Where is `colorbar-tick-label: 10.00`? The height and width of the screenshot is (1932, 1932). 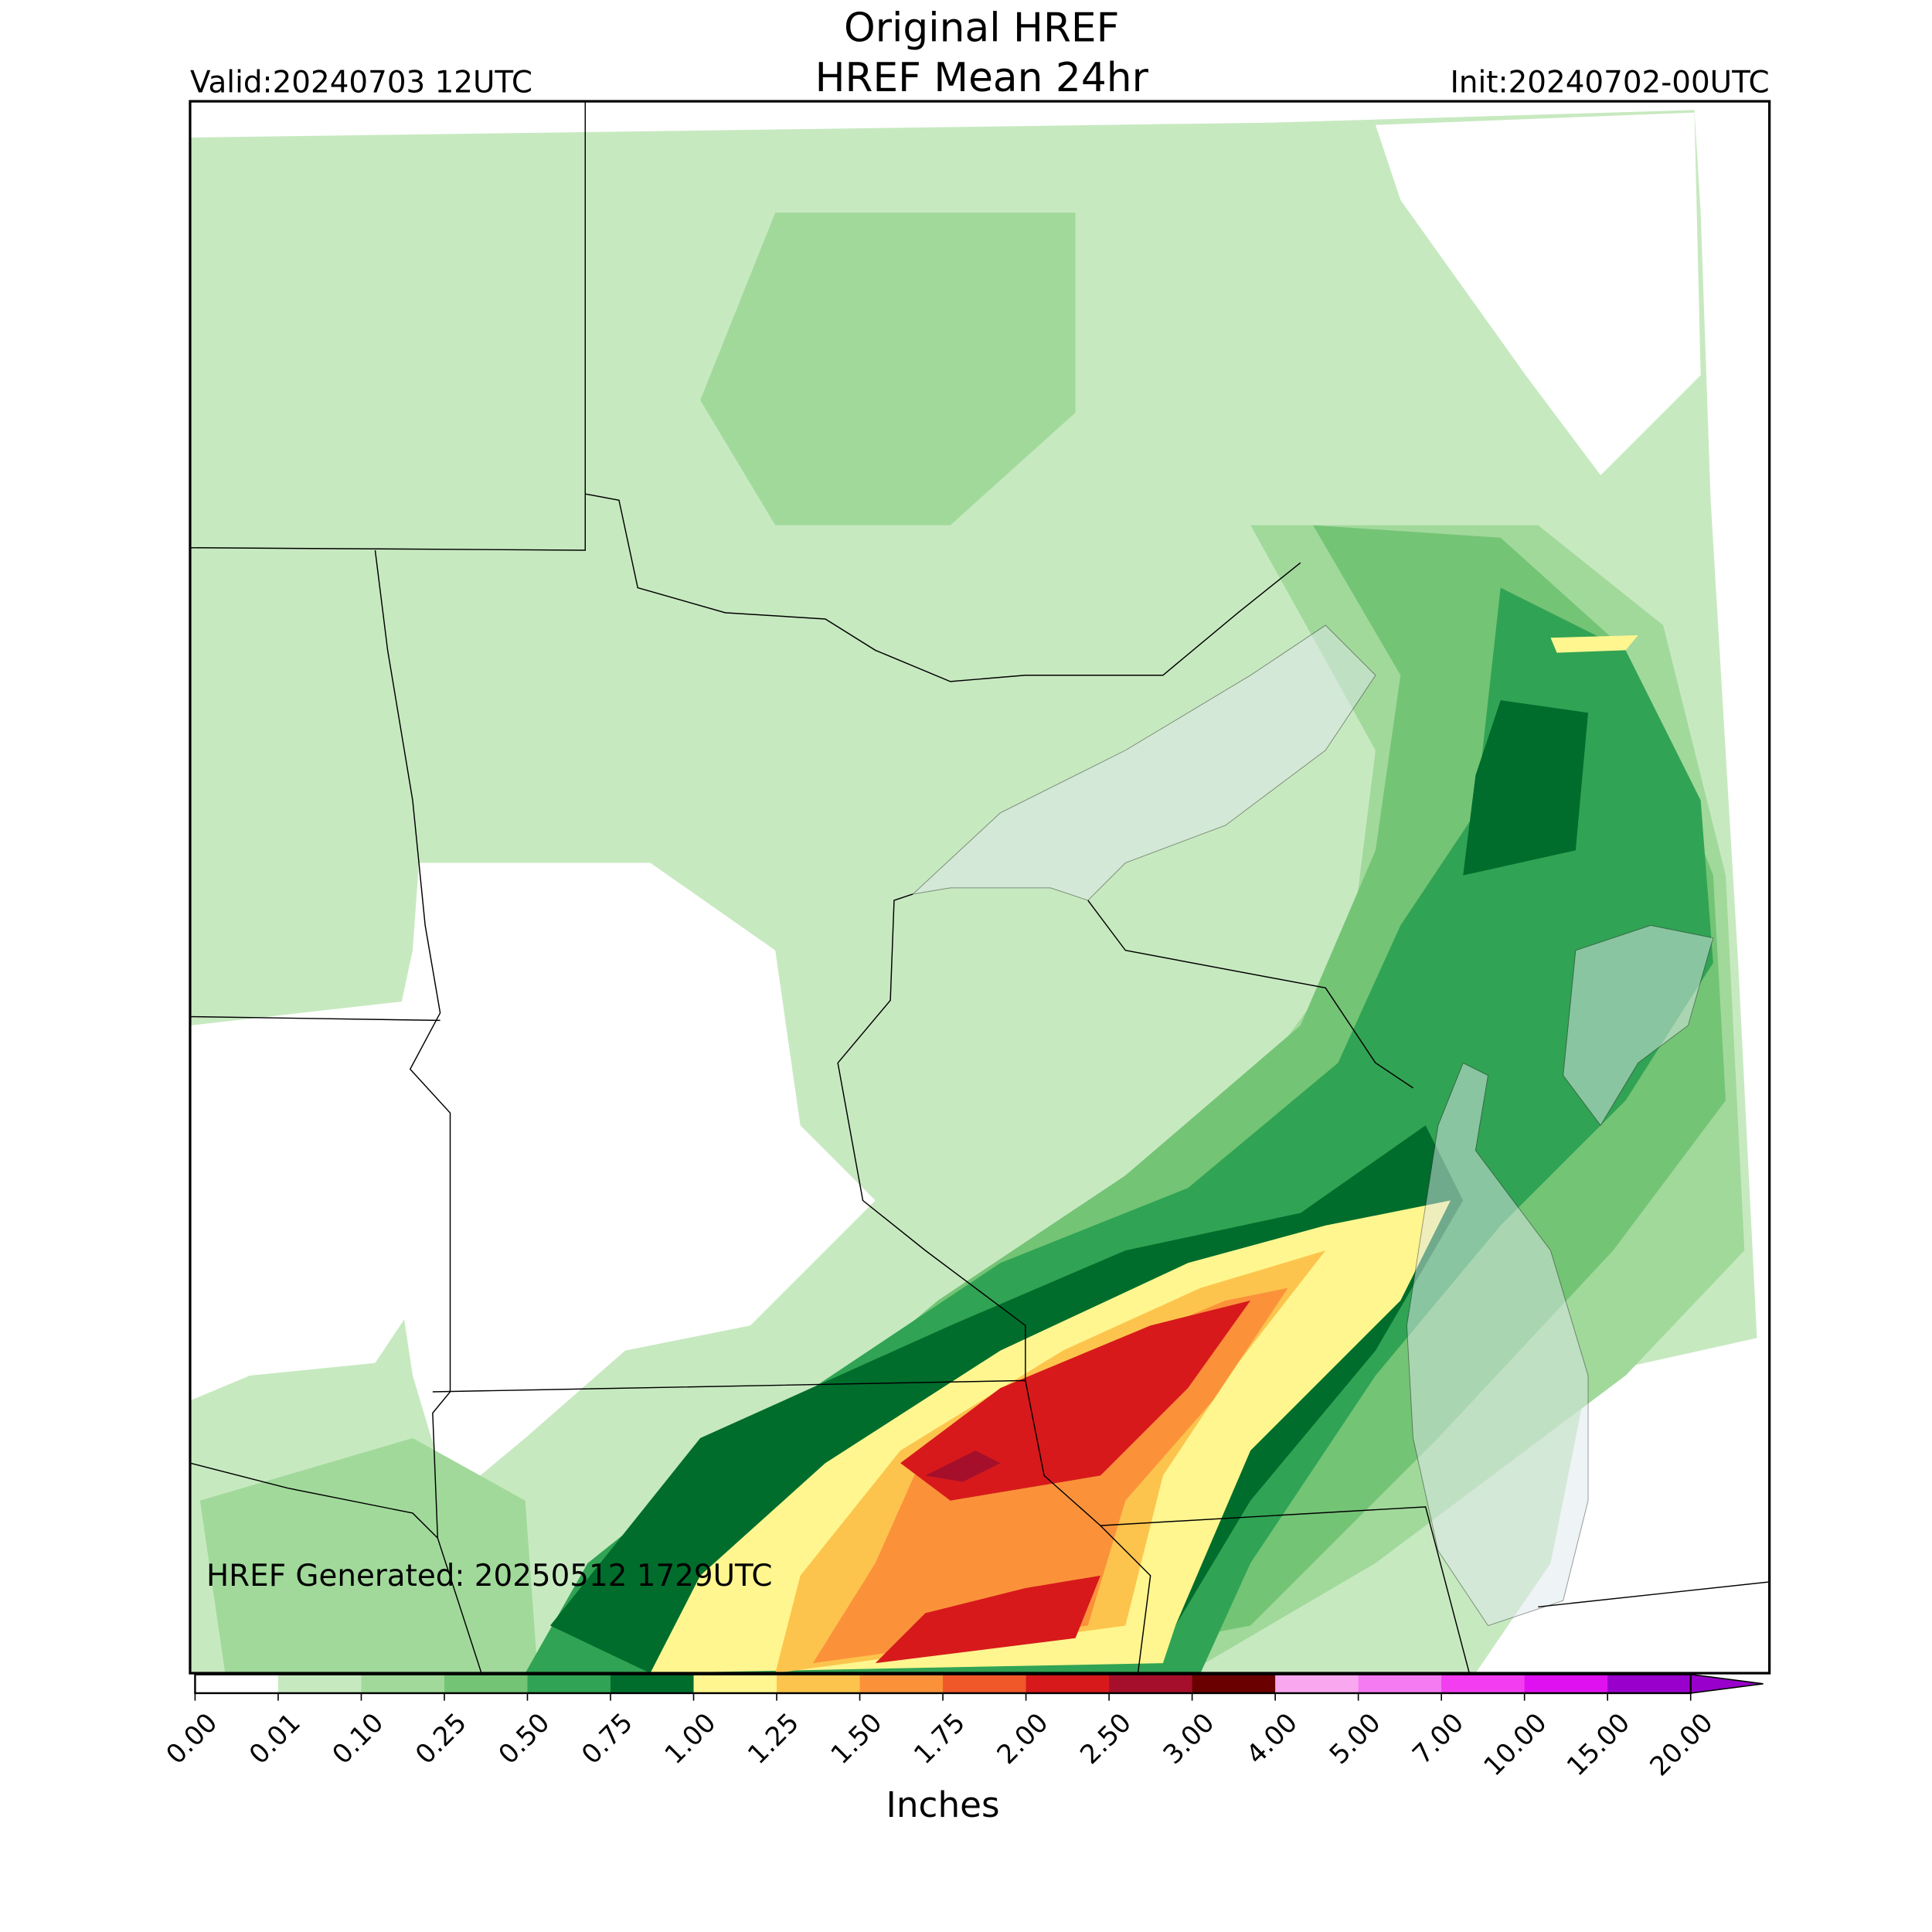 colorbar-tick-label: 10.00 is located at coordinates (1516, 1744).